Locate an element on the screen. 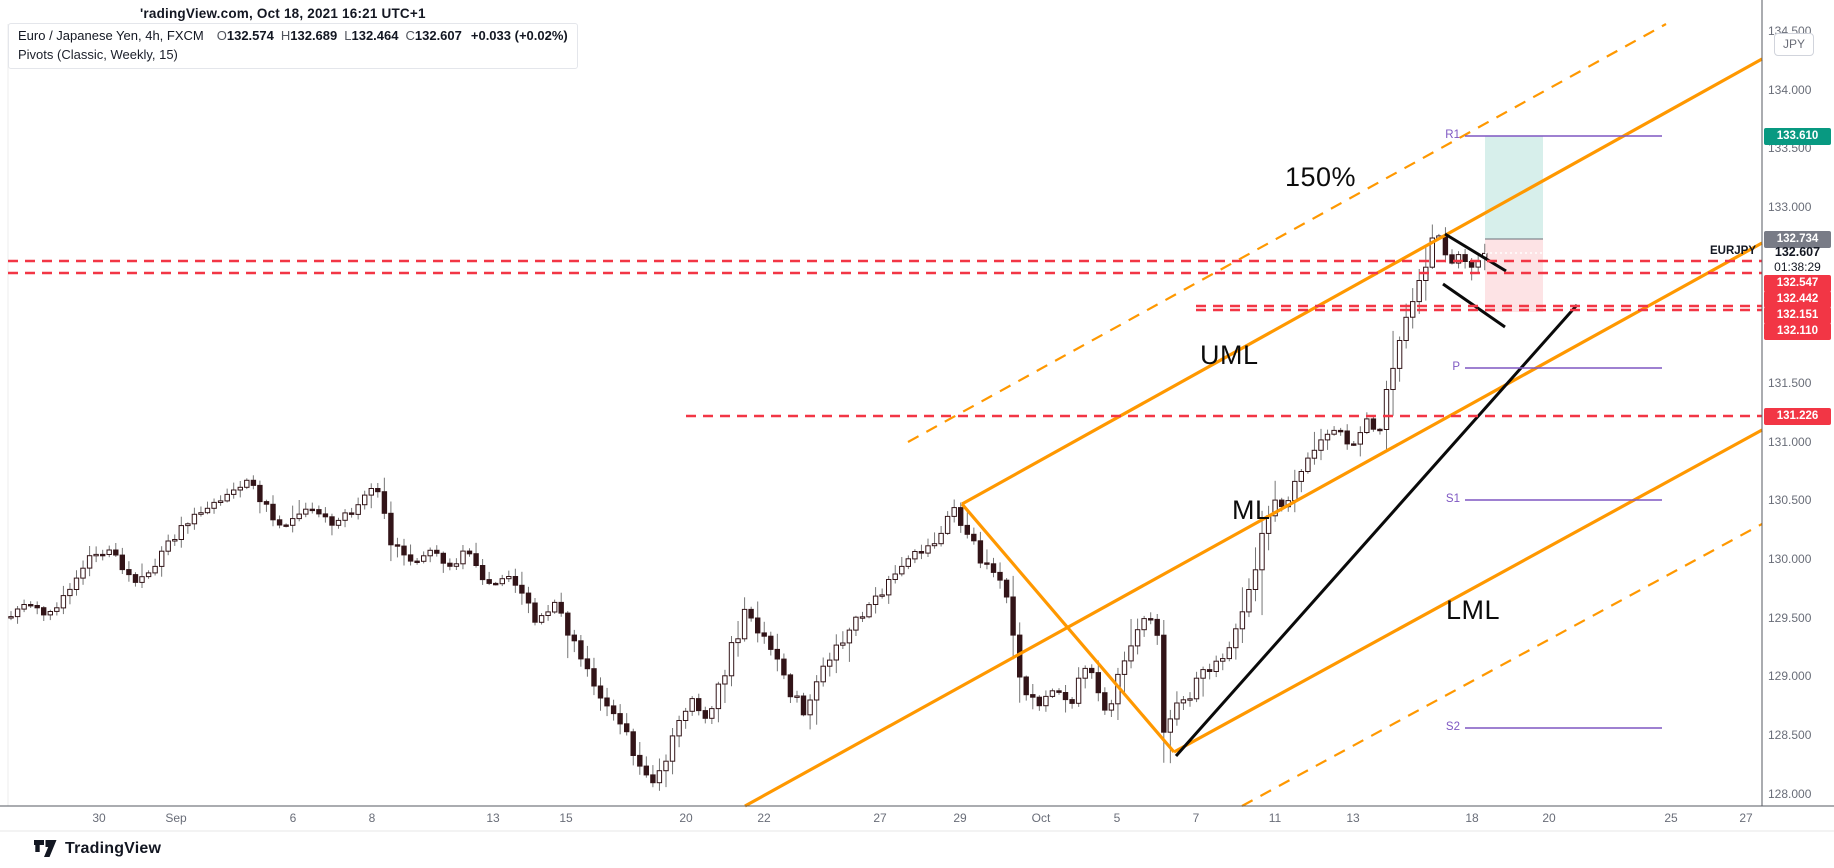 The image size is (1834, 868). time-tick-27: 27 is located at coordinates (880, 818).